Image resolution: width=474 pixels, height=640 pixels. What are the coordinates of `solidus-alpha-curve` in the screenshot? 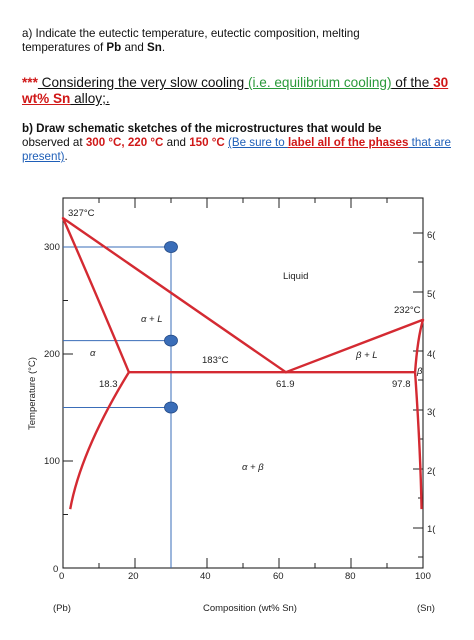 It's located at (95, 295).